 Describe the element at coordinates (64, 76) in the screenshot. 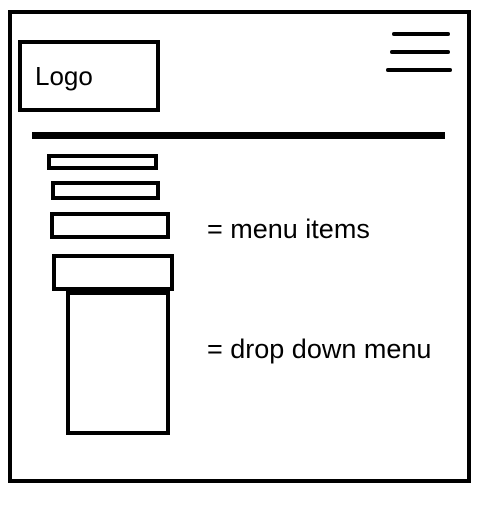

I see `logo-text: Logo` at that location.